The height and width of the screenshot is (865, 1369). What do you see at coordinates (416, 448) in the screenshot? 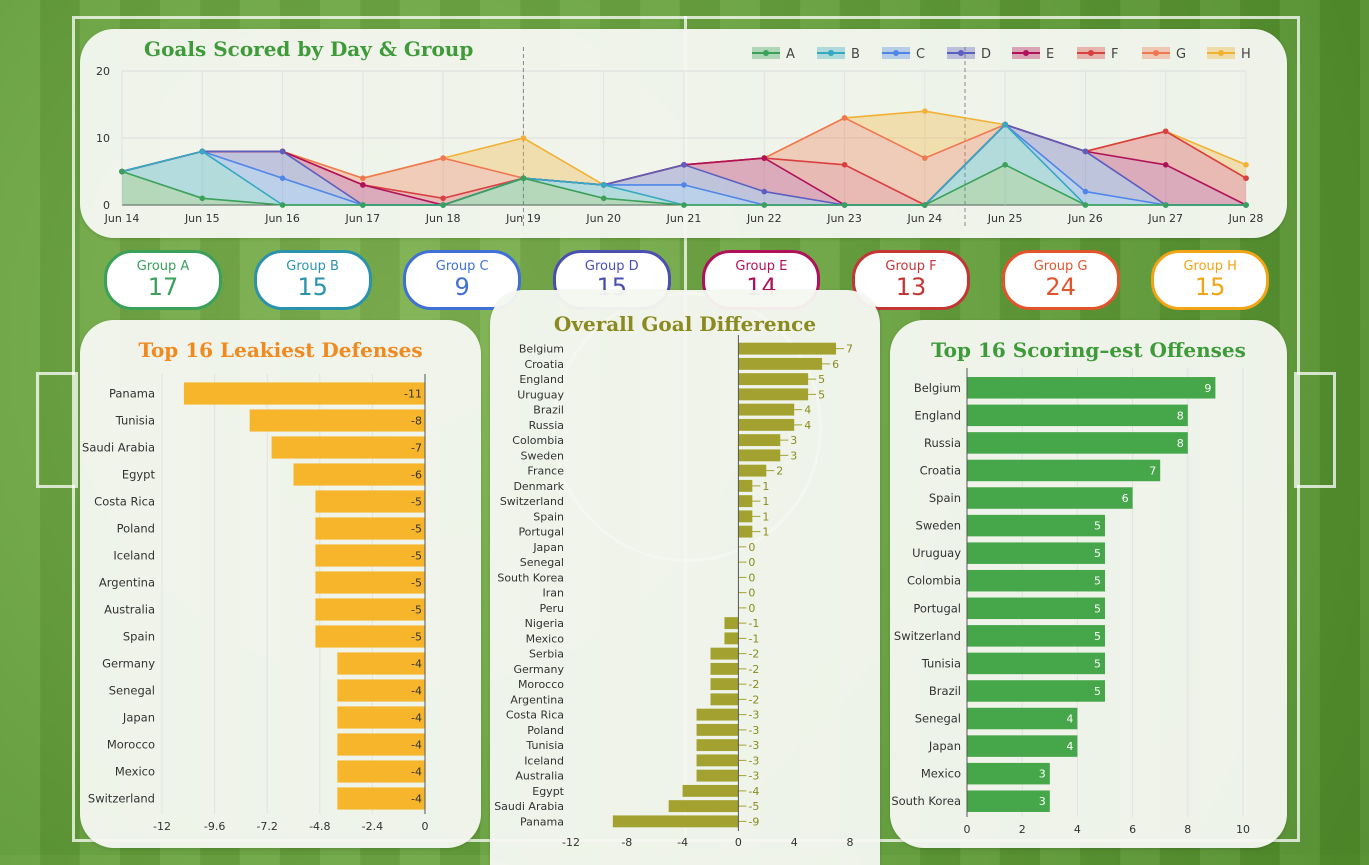
I see `data-label: -7` at bounding box center [416, 448].